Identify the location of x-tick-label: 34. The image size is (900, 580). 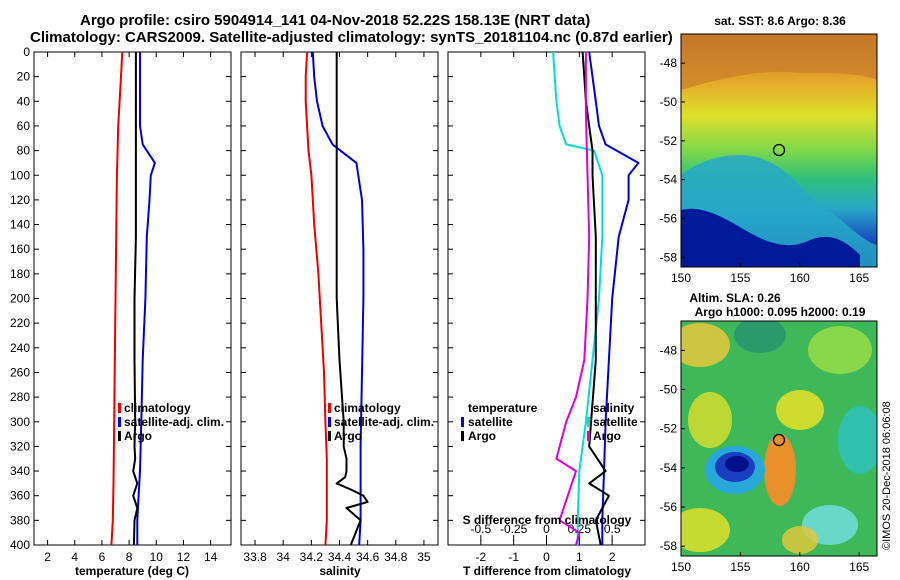
(284, 557).